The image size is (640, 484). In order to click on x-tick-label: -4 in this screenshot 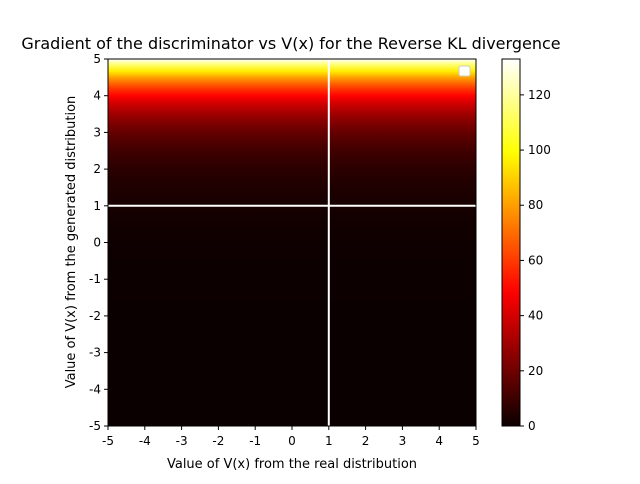, I will do `click(145, 441)`.